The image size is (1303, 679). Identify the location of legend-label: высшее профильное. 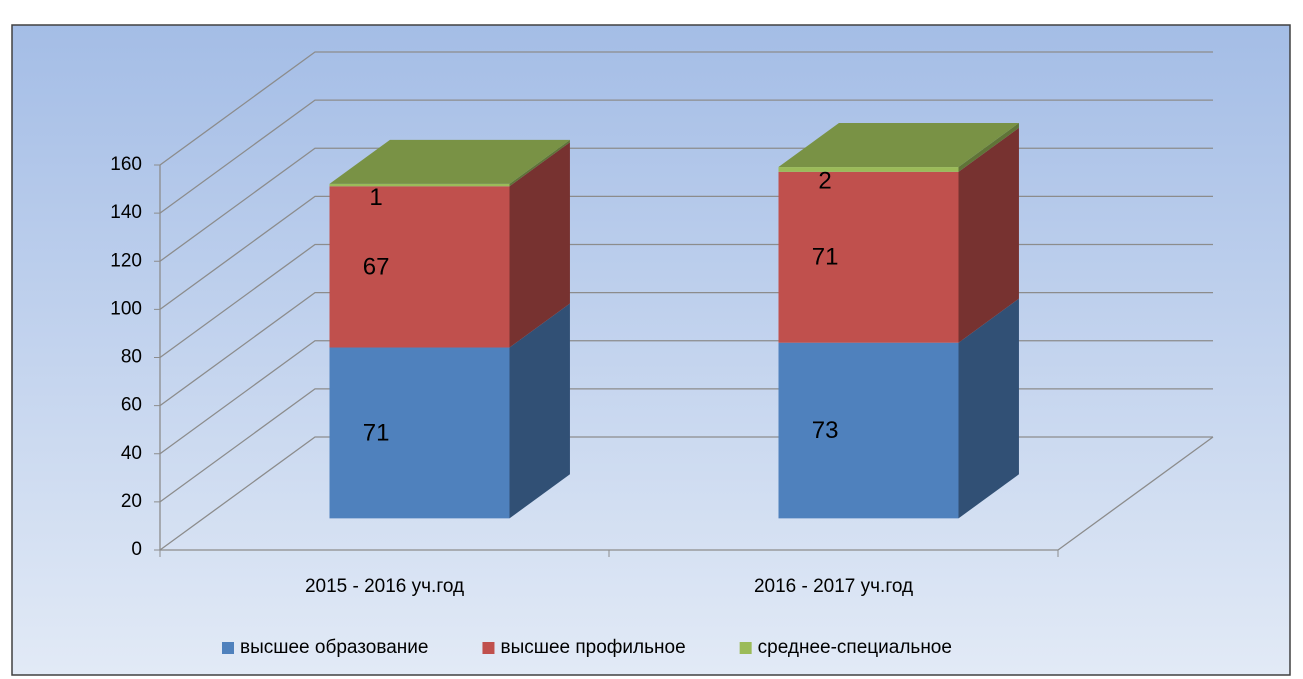
(592, 647).